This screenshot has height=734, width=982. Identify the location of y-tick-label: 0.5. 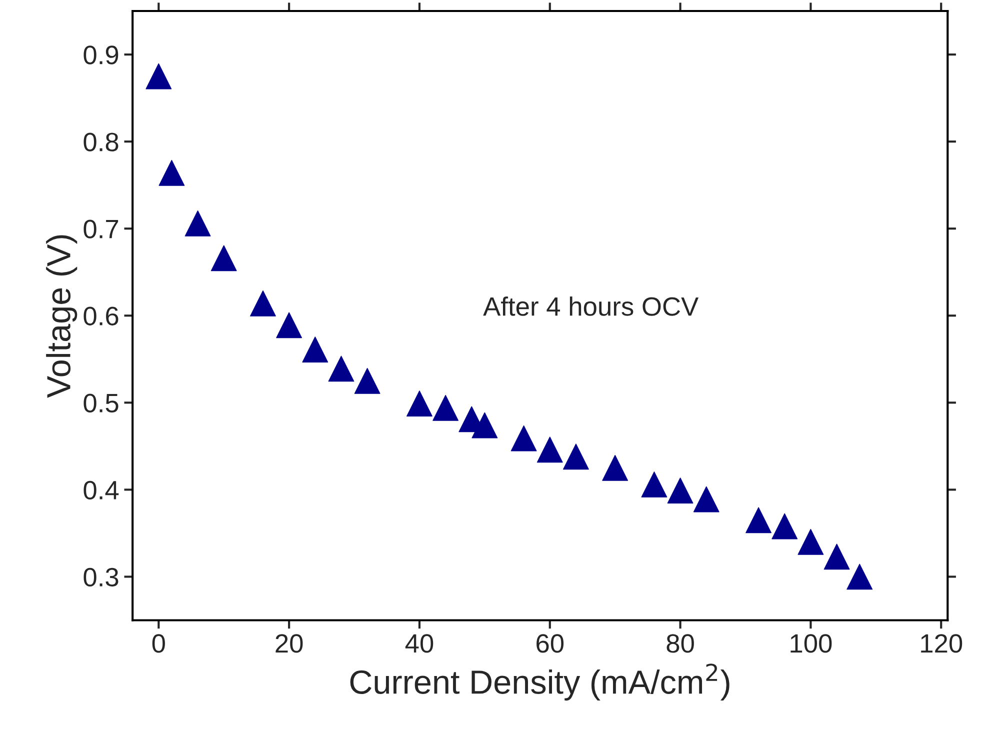
(101, 403).